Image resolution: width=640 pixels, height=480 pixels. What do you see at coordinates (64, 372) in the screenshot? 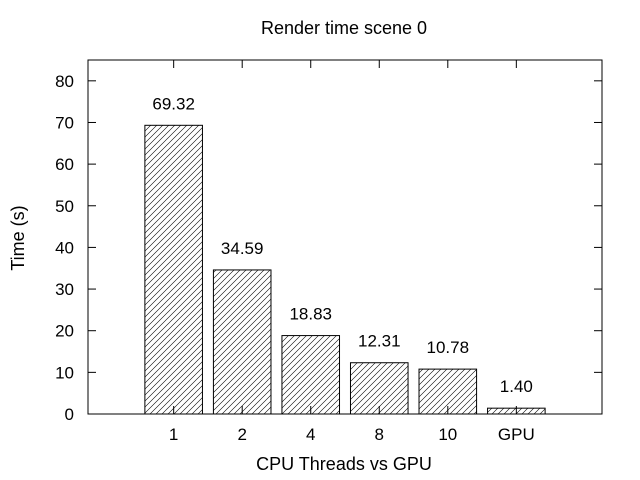
I see `y-tick-label: 10` at bounding box center [64, 372].